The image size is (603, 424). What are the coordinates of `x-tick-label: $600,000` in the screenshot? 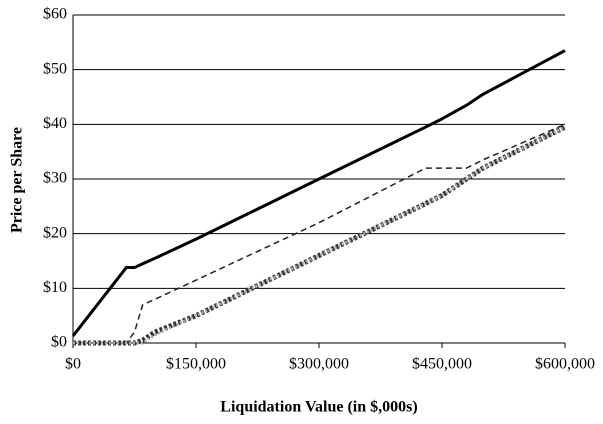 It's located at (565, 364).